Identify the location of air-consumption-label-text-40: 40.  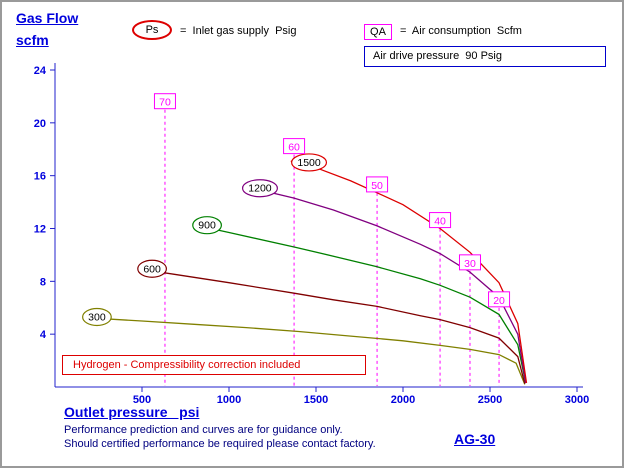
(440, 222).